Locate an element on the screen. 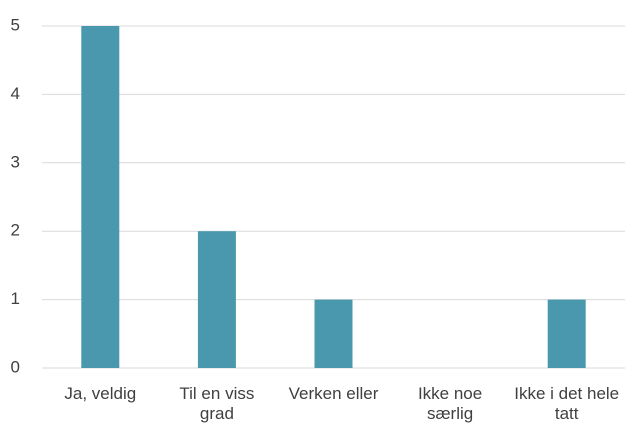 This screenshot has width=634, height=427. y-tick-label: 1 is located at coordinates (15, 298).